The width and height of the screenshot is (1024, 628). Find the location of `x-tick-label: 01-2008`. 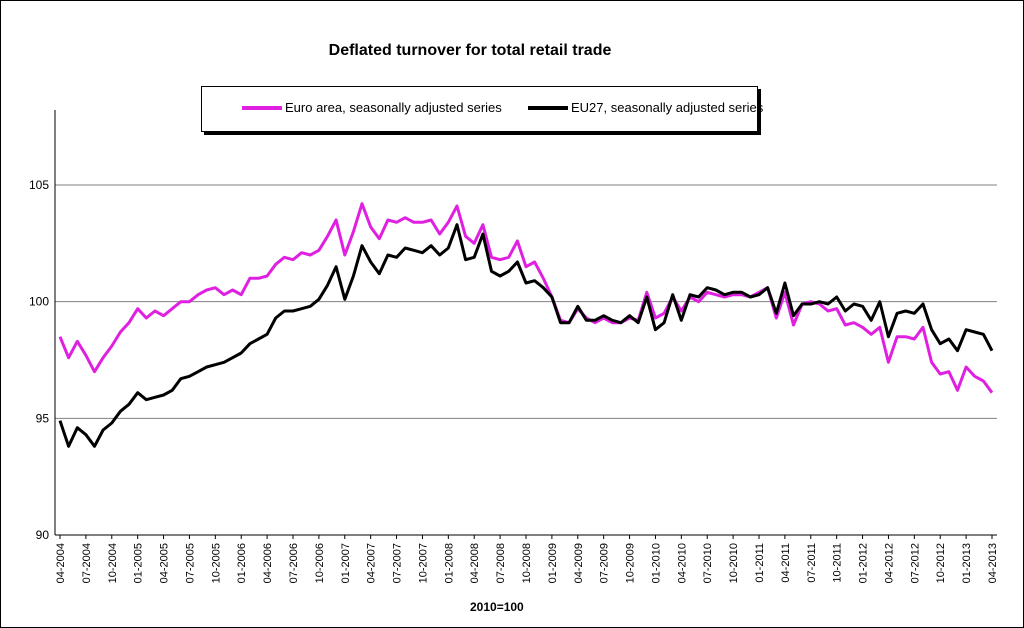

x-tick-label: 01-2008 is located at coordinates (449, 563).